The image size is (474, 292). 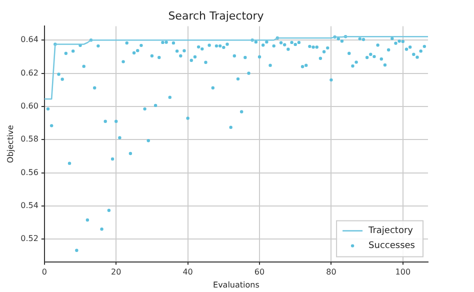 I want to click on y-tick-label: 0.56, so click(x=29, y=172).